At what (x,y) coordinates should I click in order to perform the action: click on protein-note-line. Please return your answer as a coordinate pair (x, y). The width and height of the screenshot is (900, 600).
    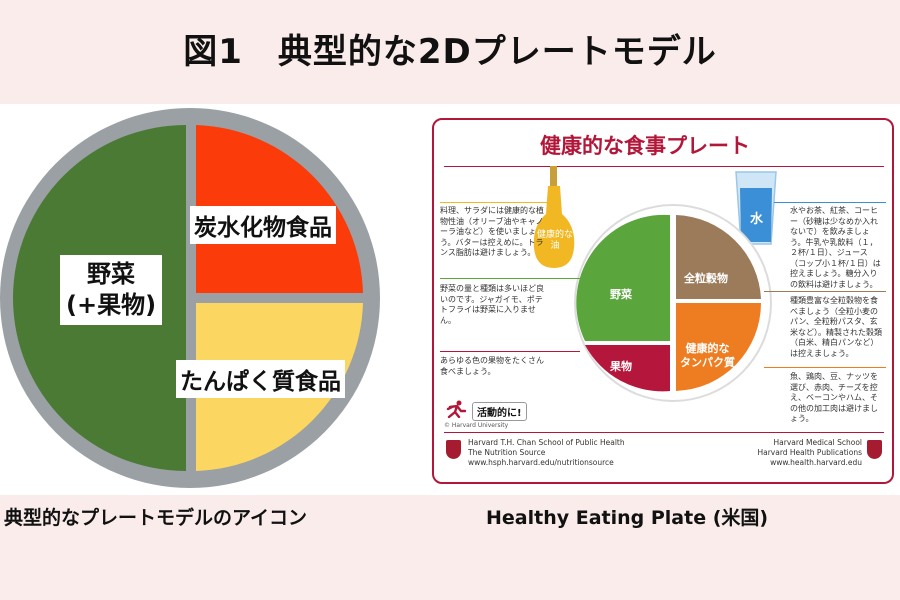
    Looking at the image, I should click on (825, 367).